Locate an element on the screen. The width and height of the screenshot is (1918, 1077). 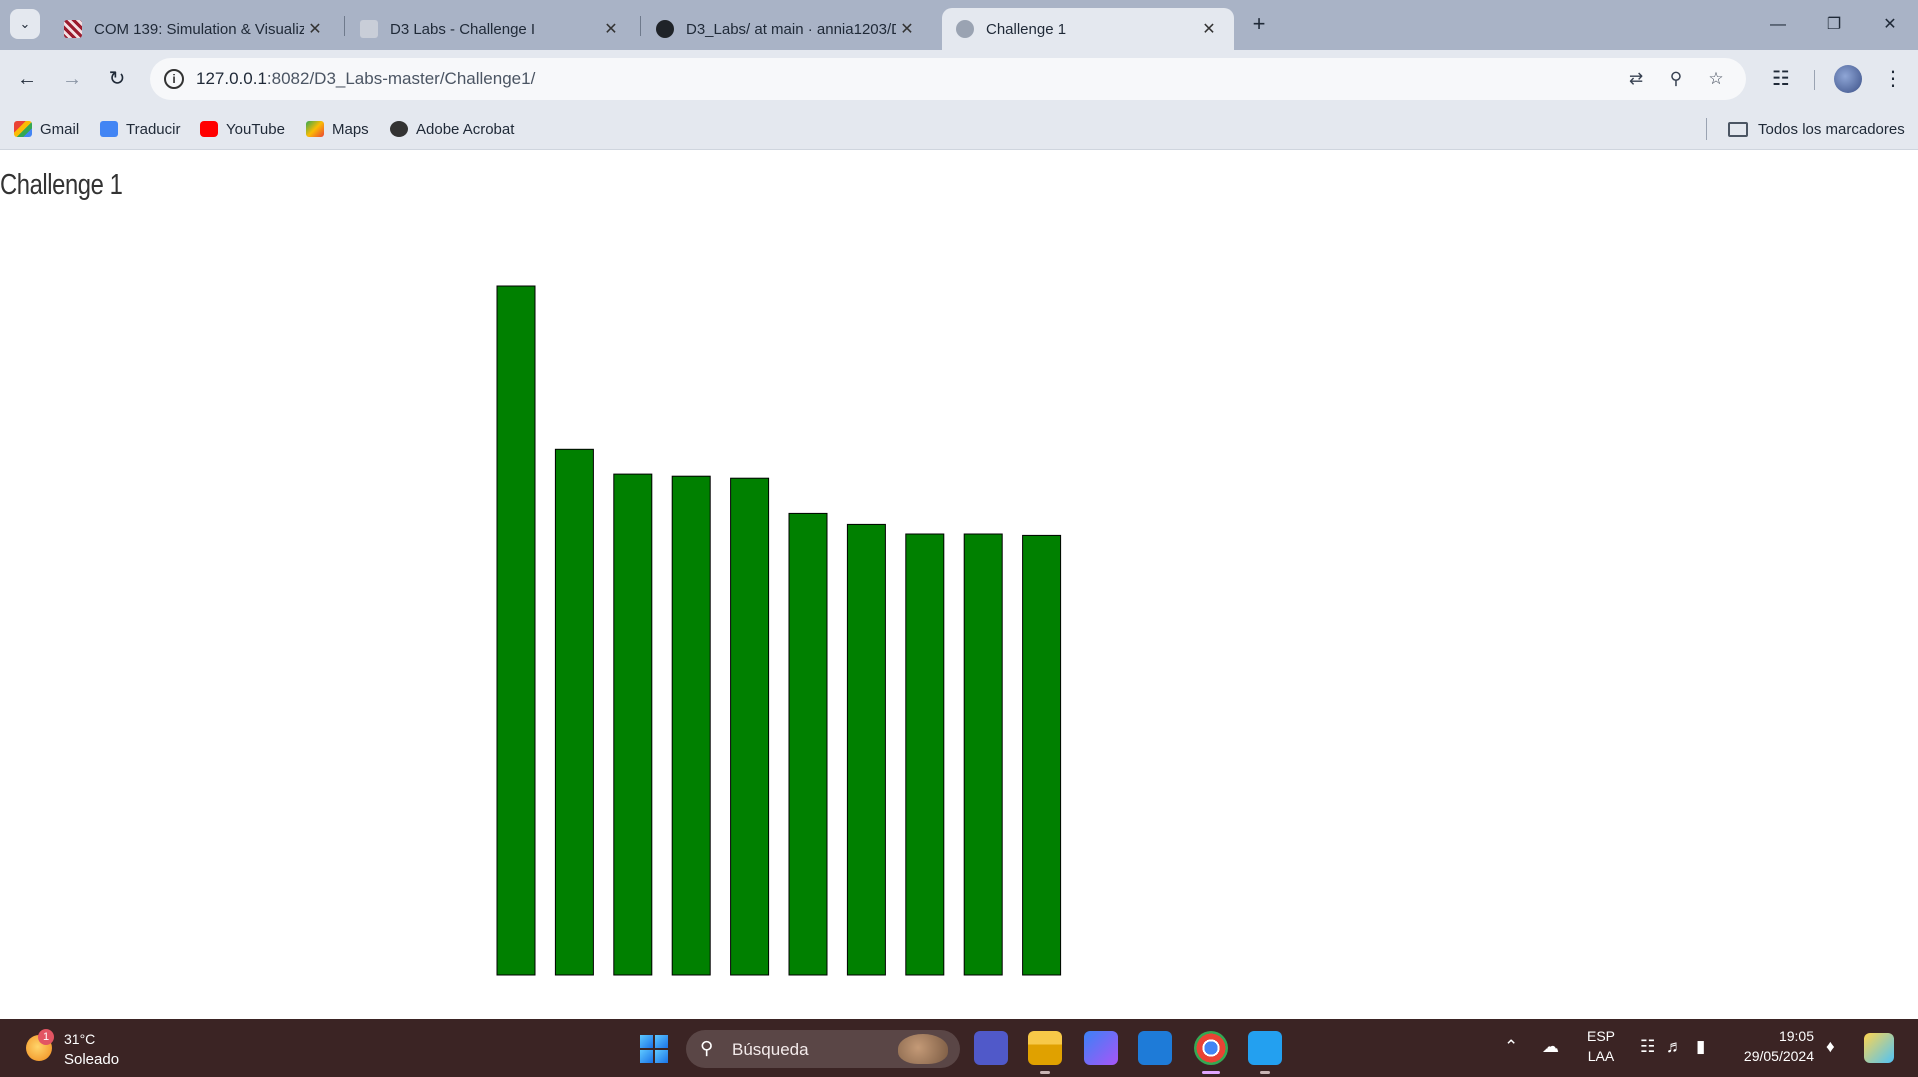
tab-d3labs-challenge: D3 Labs - Challenge I ✕ is located at coordinates (491, 29).